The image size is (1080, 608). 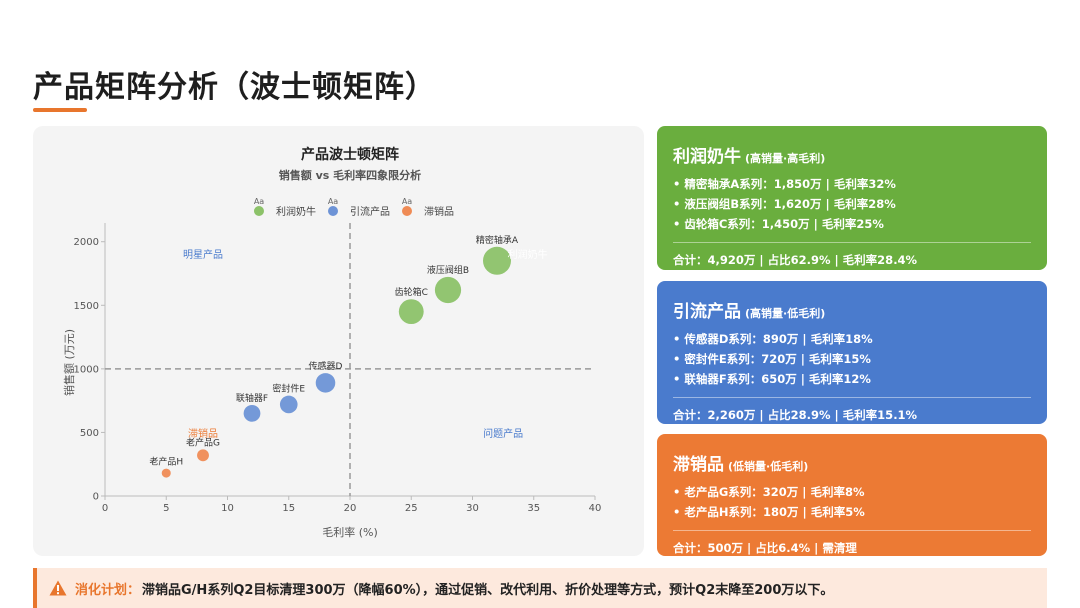 What do you see at coordinates (86, 369) in the screenshot?
I see `y-tick-label: 1000` at bounding box center [86, 369].